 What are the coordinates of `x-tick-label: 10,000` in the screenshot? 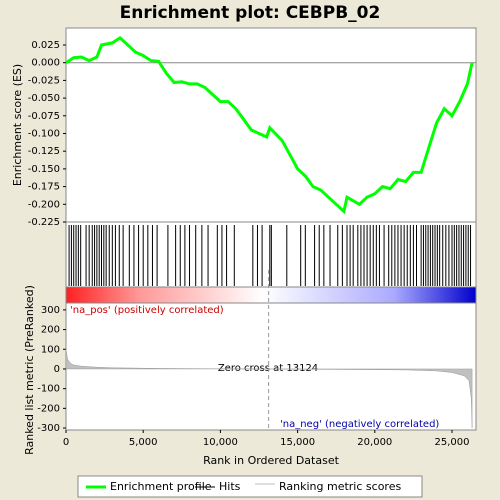 It's located at (220, 442).